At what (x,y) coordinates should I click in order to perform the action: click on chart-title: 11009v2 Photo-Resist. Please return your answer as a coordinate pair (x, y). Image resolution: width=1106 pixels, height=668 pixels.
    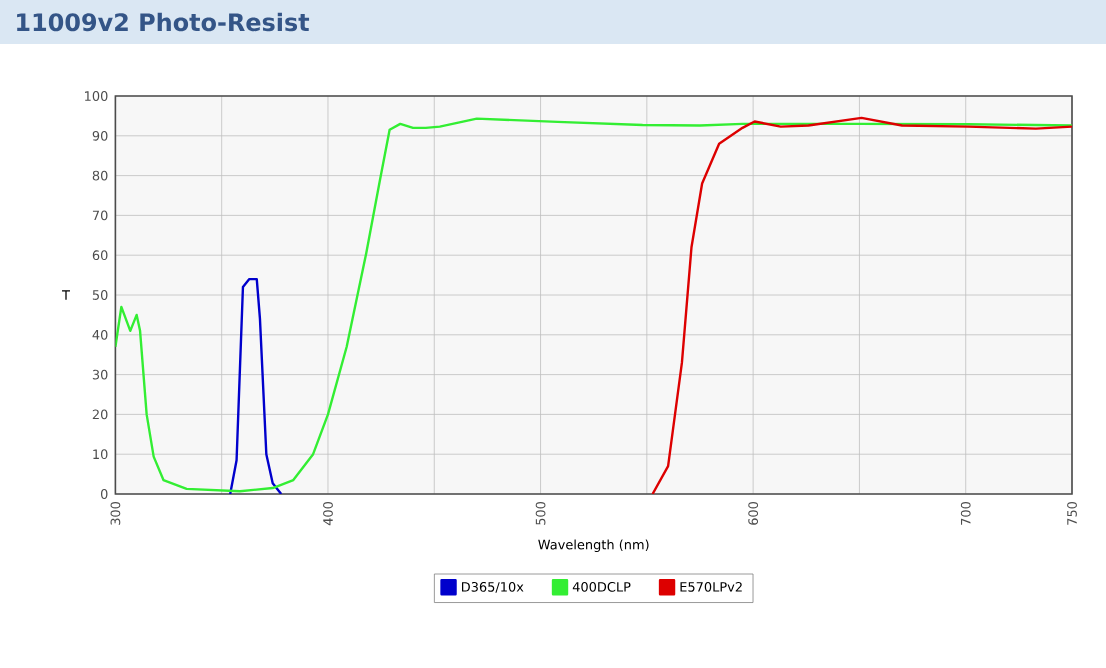
    Looking at the image, I should click on (163, 22).